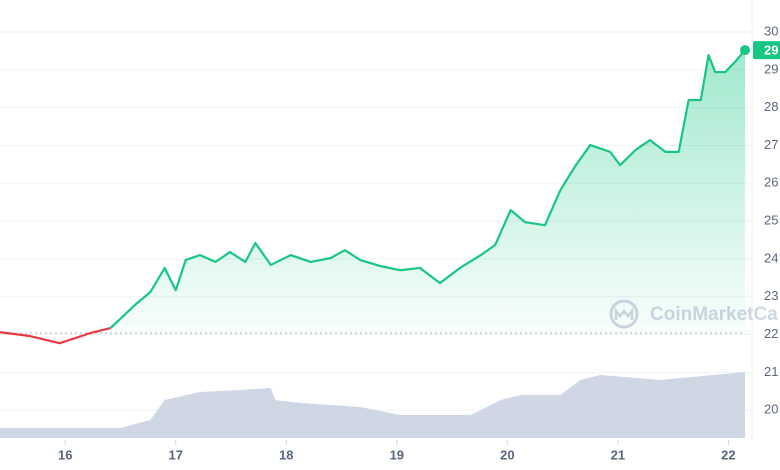  Describe the element at coordinates (65, 454) in the screenshot. I see `x-tick-label: 16` at that location.